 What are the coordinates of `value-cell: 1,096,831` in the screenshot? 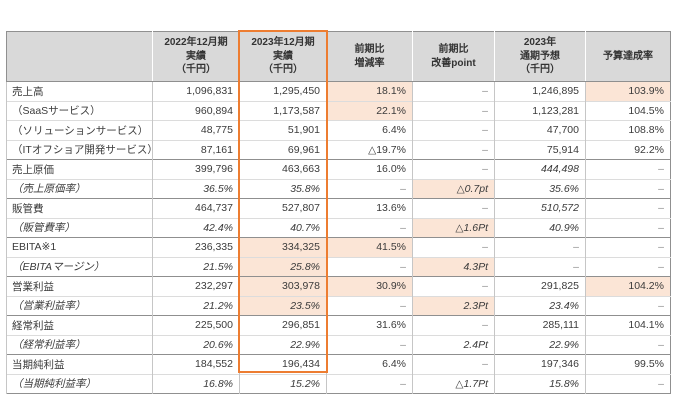 It's located at (196, 91).